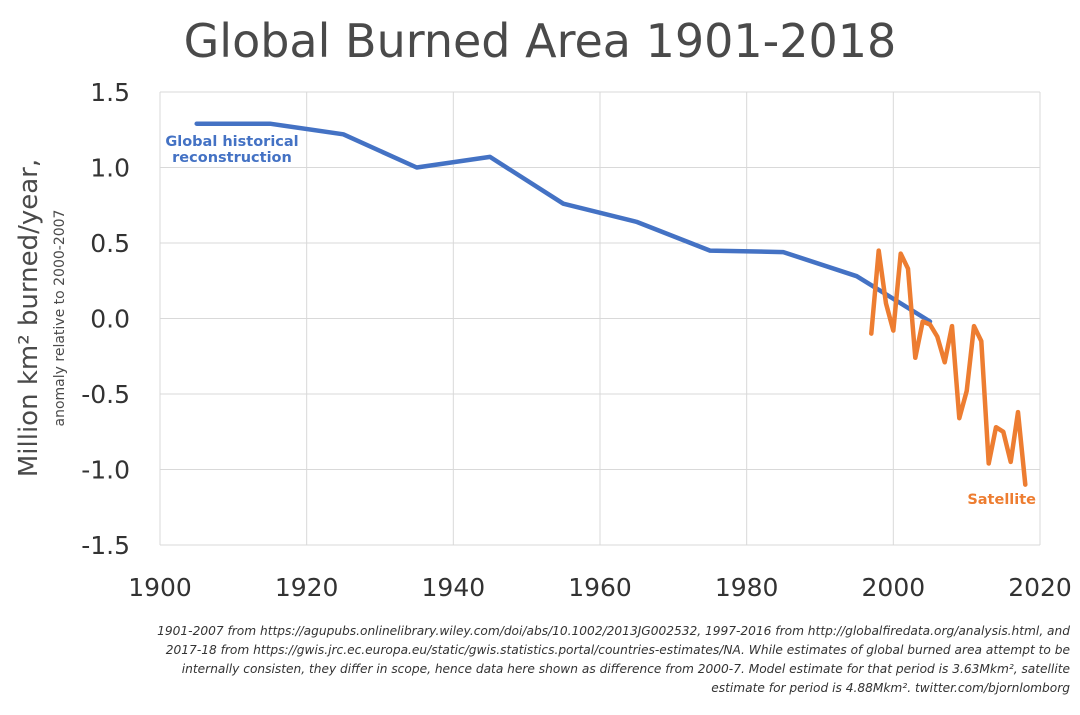 The width and height of the screenshot is (1080, 715). I want to click on y-axis-label: Million km² burned/year,, so click(29, 318).